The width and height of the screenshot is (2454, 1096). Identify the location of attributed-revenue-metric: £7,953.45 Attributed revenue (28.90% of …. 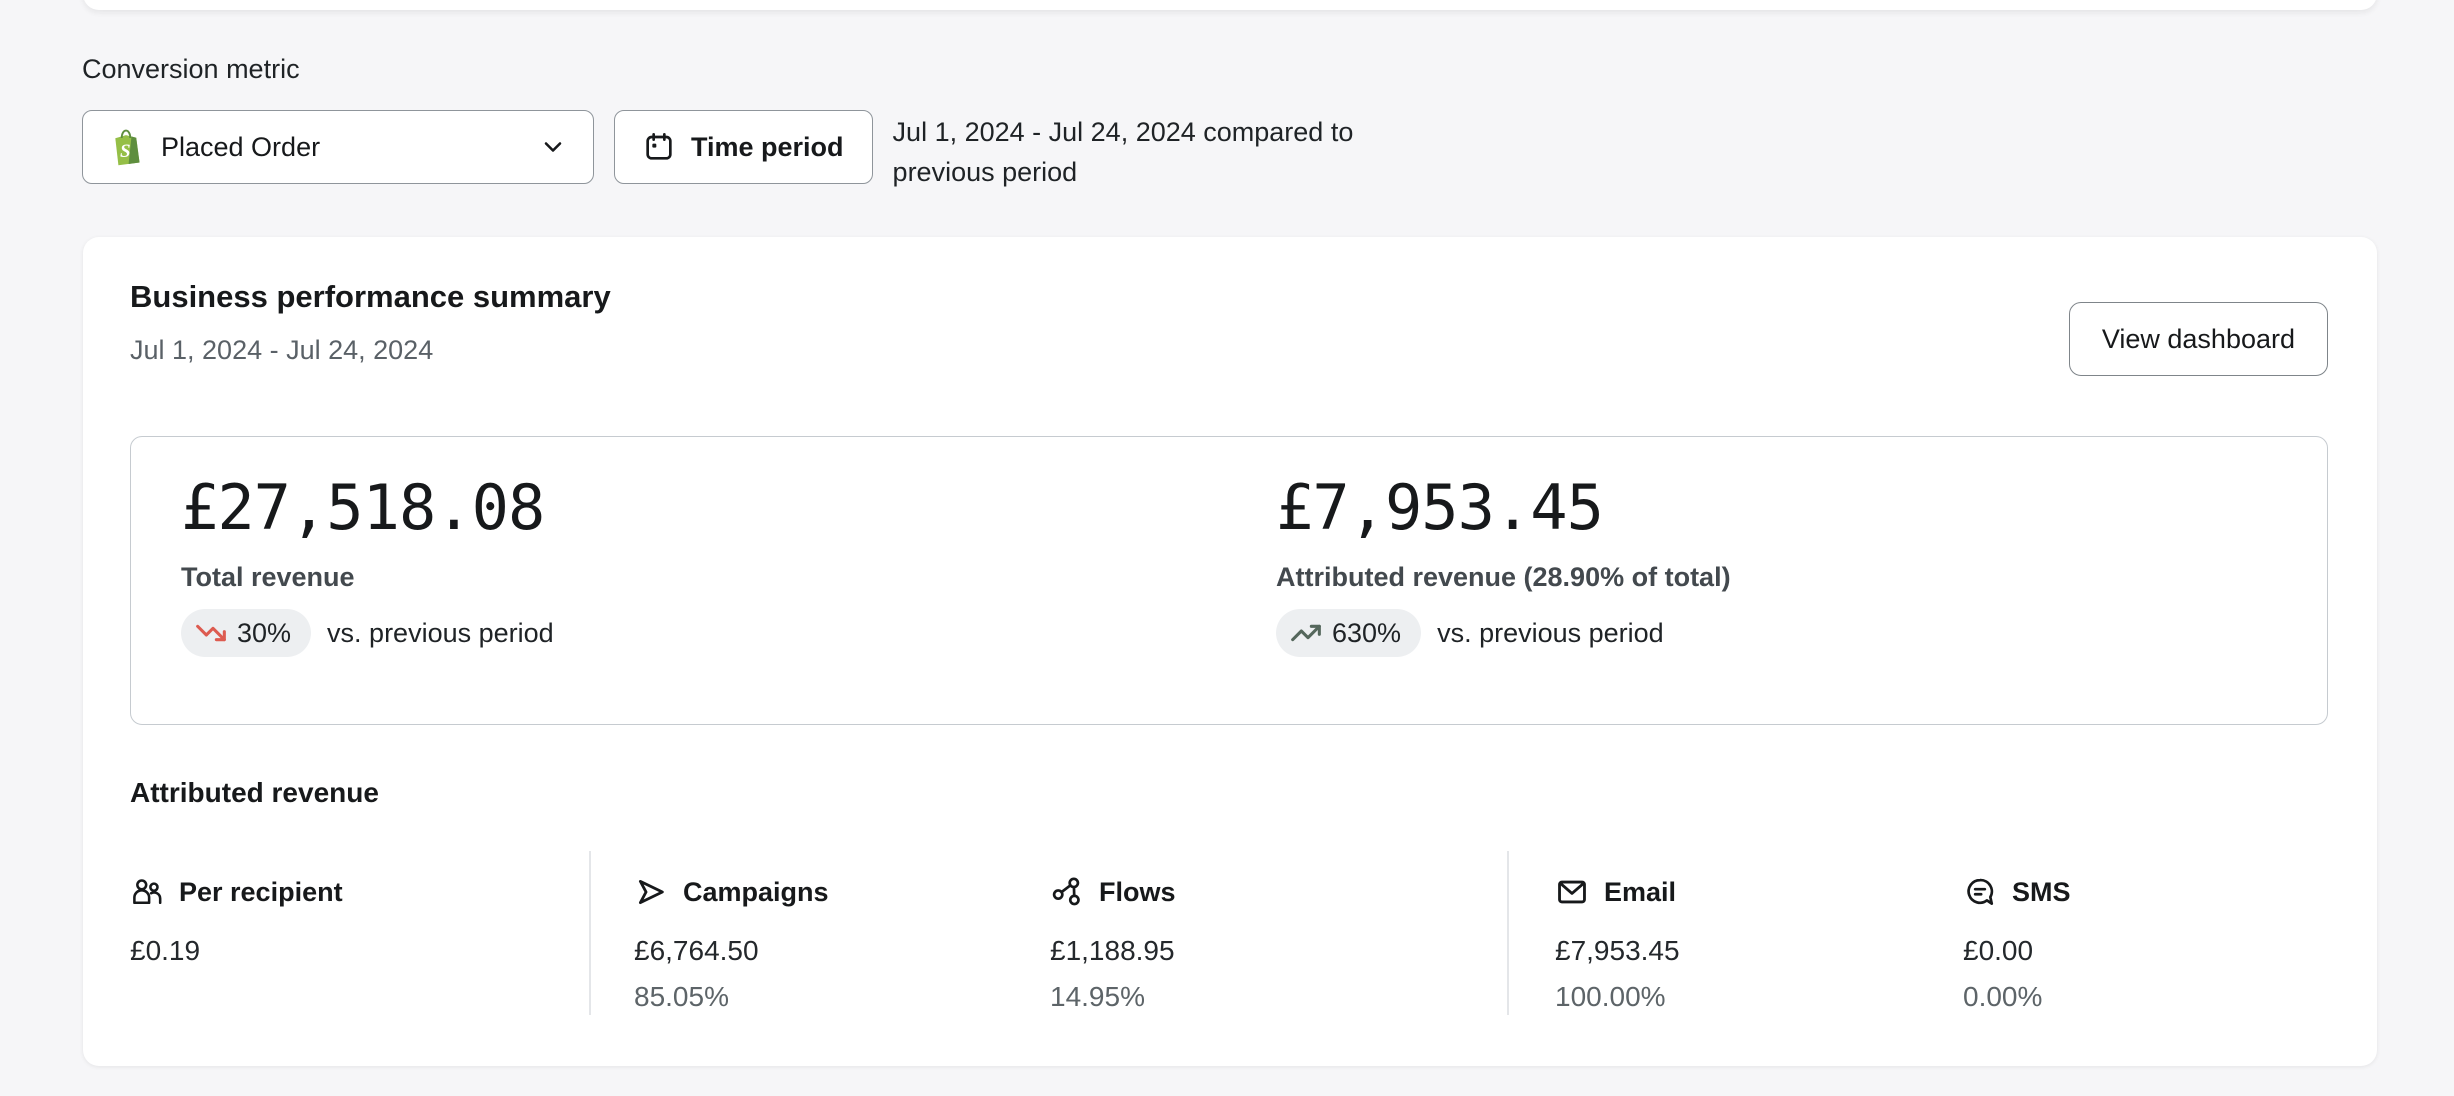
(1503, 564).